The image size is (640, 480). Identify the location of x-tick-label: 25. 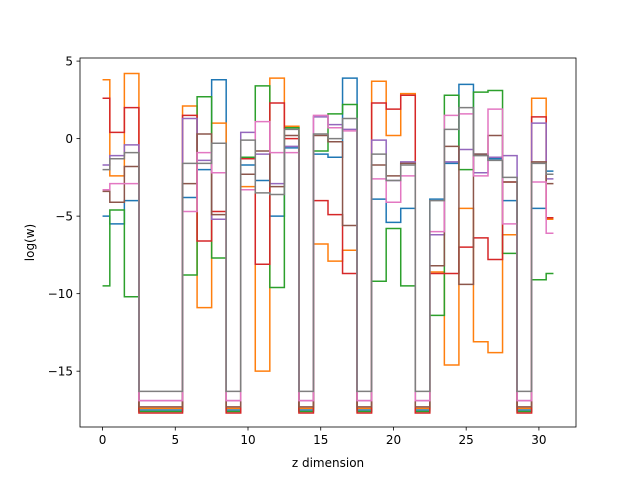
(466, 440).